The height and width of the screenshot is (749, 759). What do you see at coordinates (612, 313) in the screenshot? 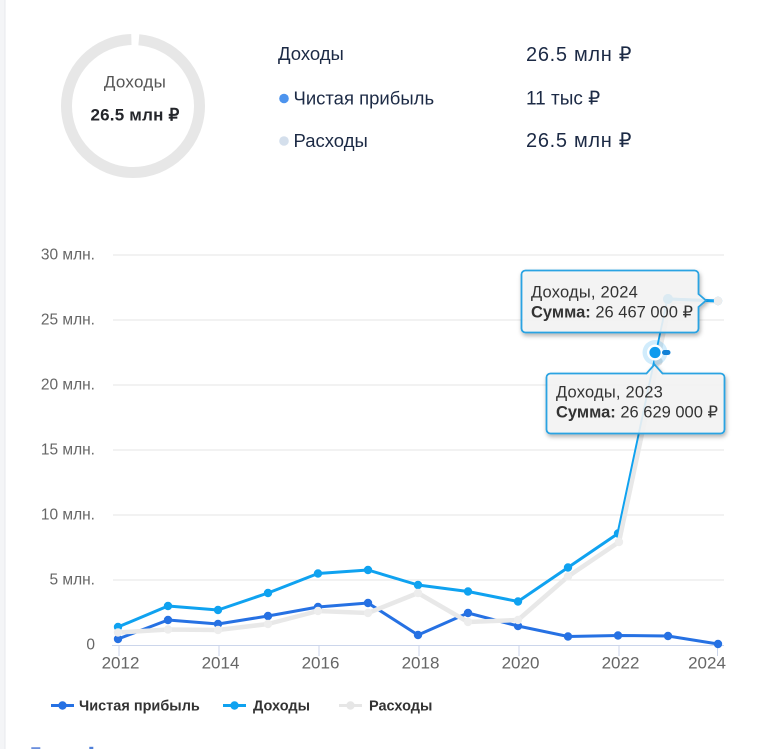
I see `svg-text: Сумма: 26 467 000 ₽` at bounding box center [612, 313].